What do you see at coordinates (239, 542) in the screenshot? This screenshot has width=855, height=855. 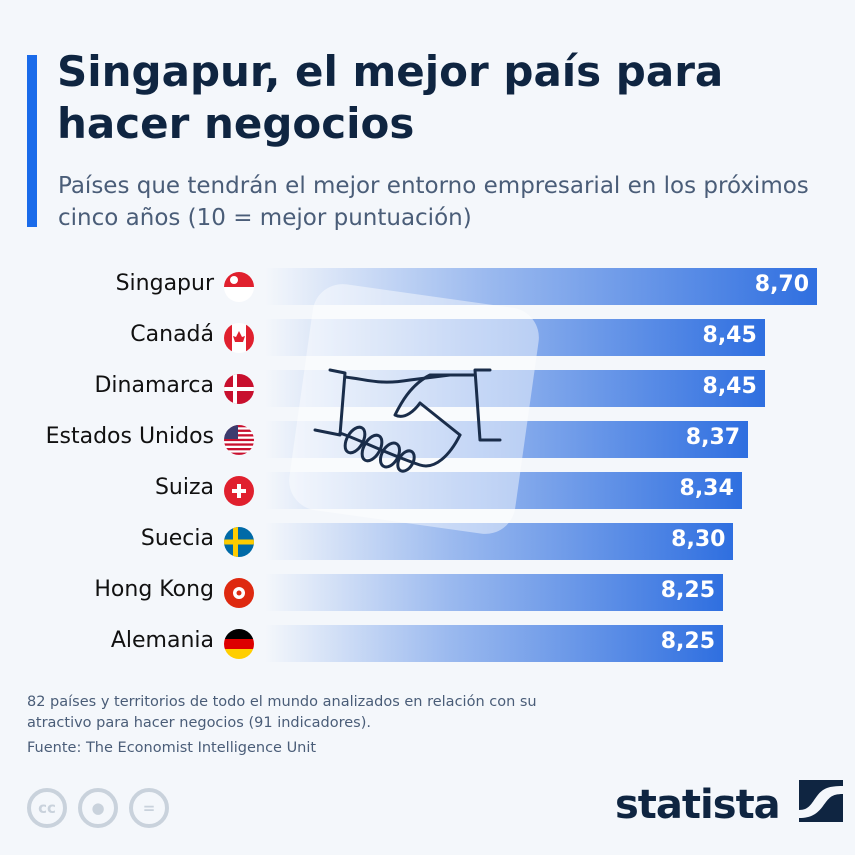 I see `sweden-flag-icon` at bounding box center [239, 542].